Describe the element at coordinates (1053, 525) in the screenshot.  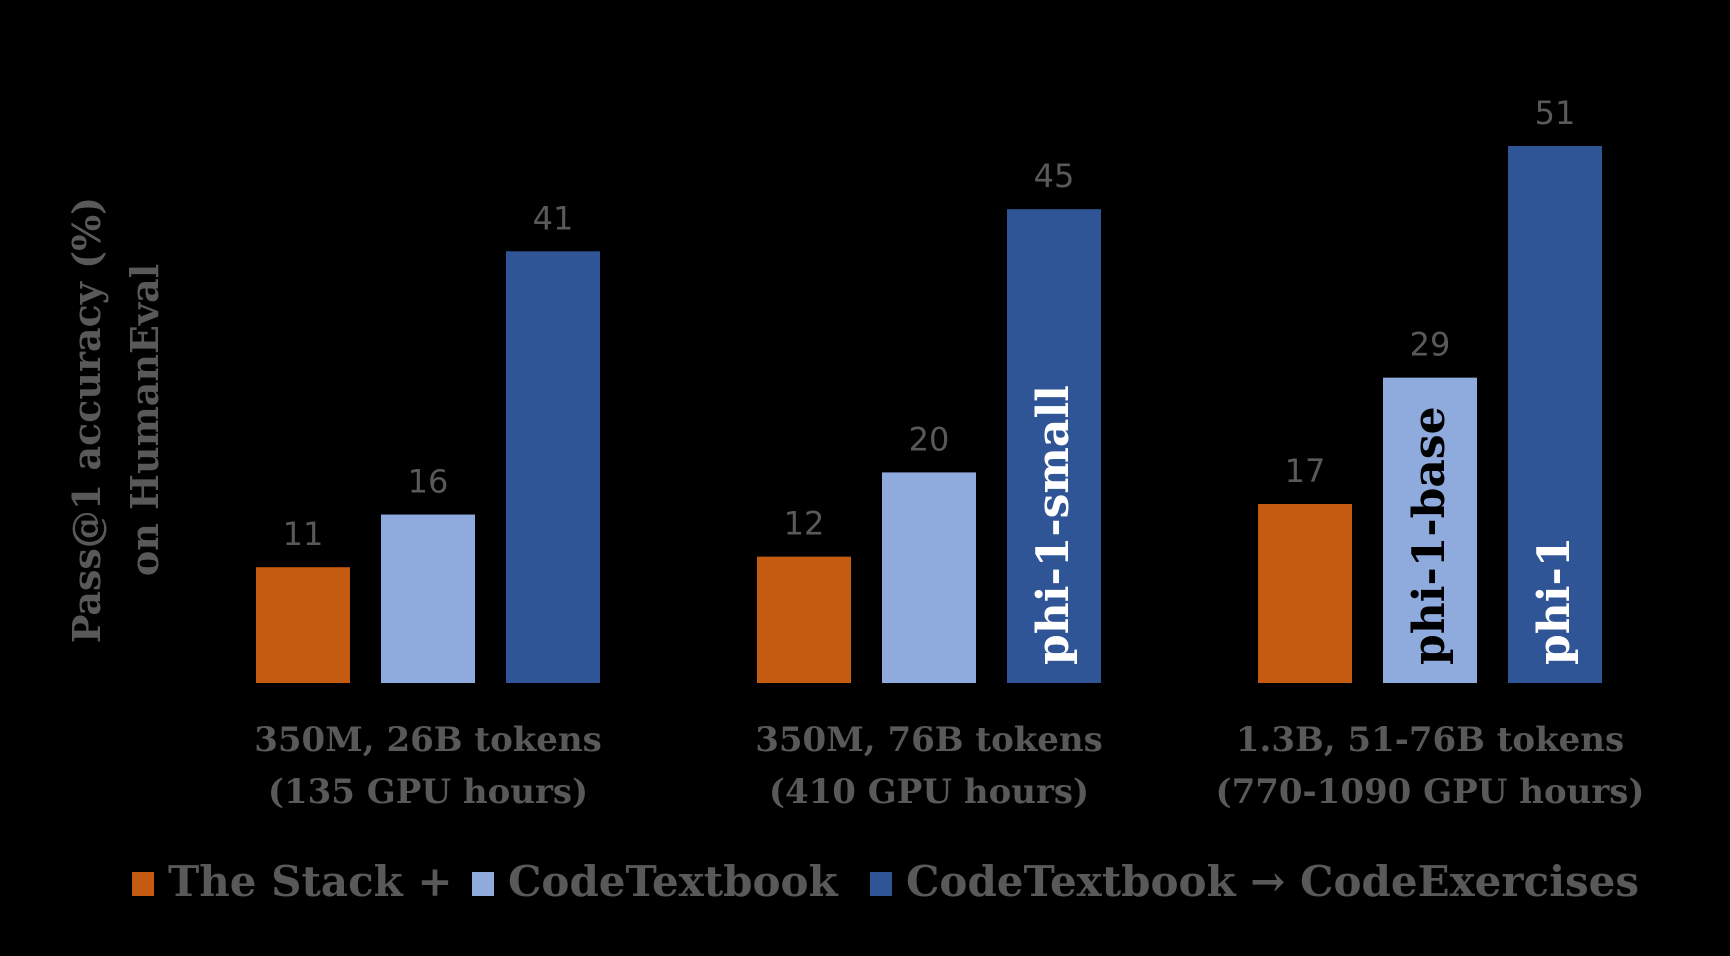
I see `bar-annotation: phi-1-small` at that location.